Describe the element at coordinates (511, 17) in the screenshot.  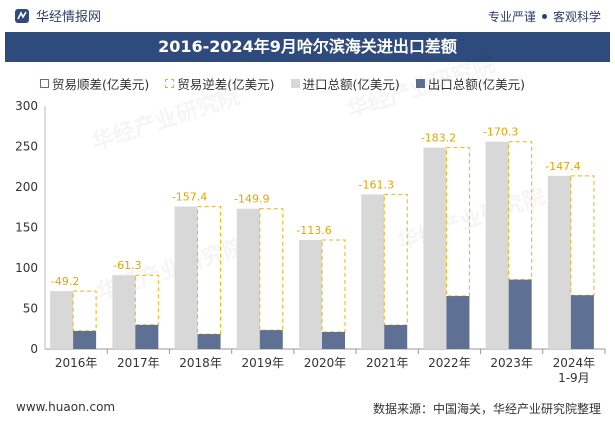
I see `tagline-left: 专业严谨` at that location.